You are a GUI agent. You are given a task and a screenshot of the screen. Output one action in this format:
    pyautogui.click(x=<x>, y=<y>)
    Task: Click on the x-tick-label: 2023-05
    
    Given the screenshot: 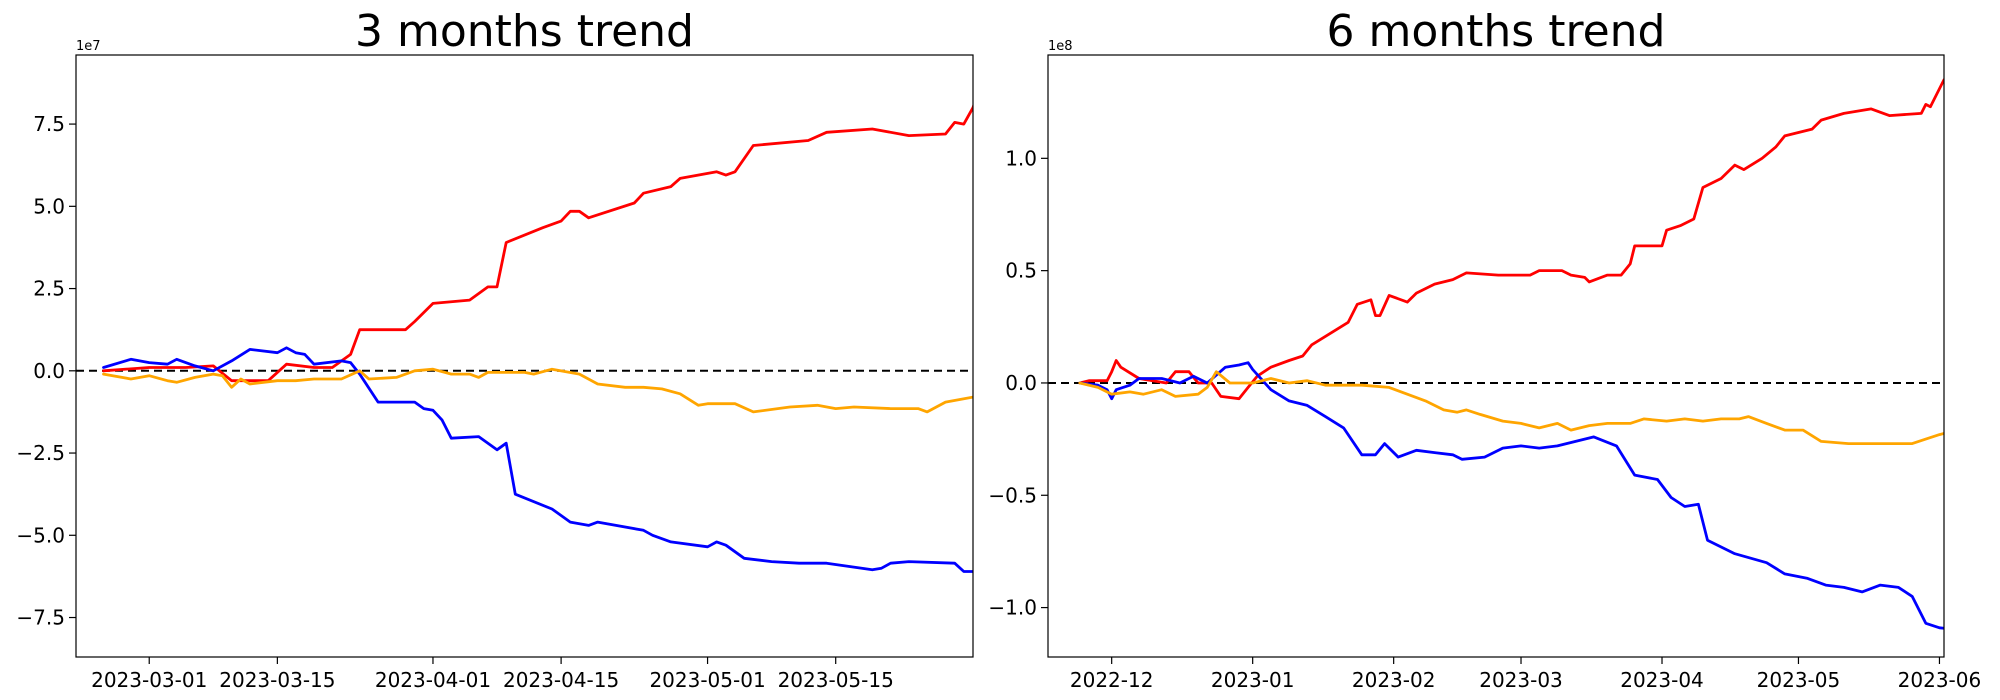 What is the action you would take?
    pyautogui.click(x=1799, y=680)
    